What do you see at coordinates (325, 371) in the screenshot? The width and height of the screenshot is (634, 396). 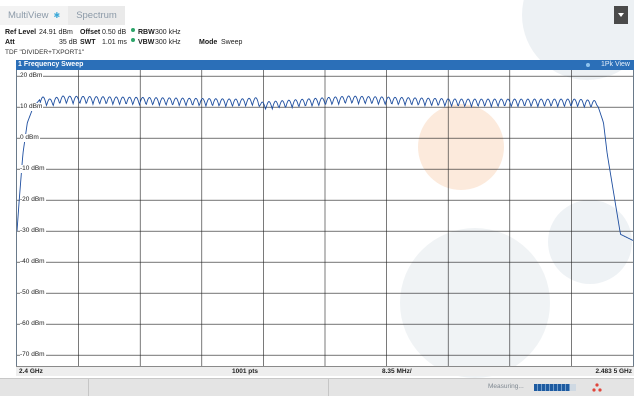 I see `frequency-axis-bar: 2.4 GHz 1001 pts 8.35 MHz/ 2.483 5 GHz` at bounding box center [325, 371].